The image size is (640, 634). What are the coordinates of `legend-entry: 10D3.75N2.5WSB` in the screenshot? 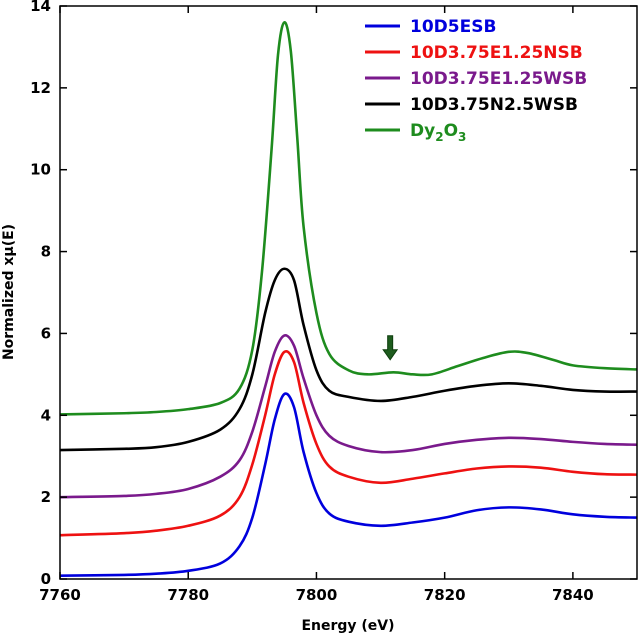 It's located at (471, 105).